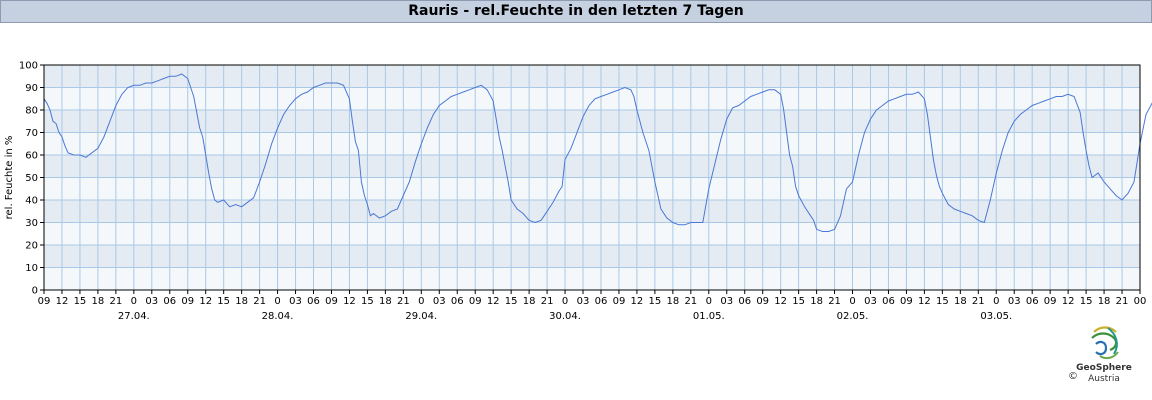 The width and height of the screenshot is (1152, 400). What do you see at coordinates (421, 316) in the screenshot?
I see `x-date-label: 29.04.` at bounding box center [421, 316].